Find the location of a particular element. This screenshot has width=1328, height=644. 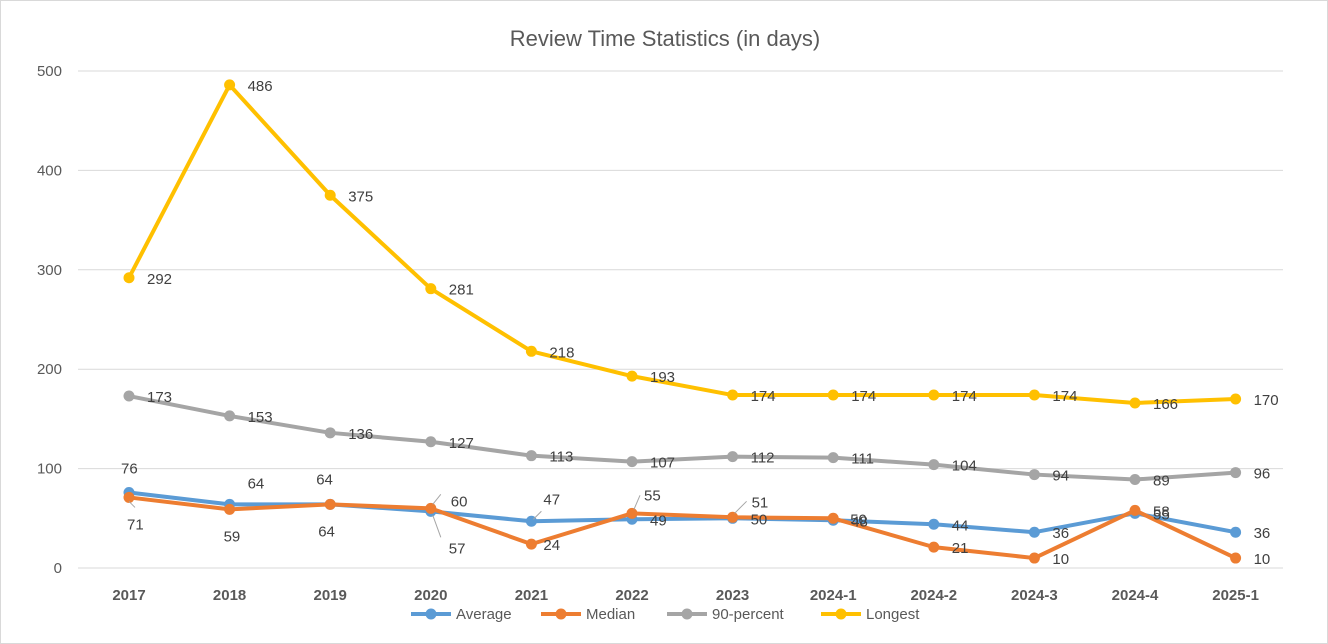

y-tick-label: 100 is located at coordinates (49, 469).